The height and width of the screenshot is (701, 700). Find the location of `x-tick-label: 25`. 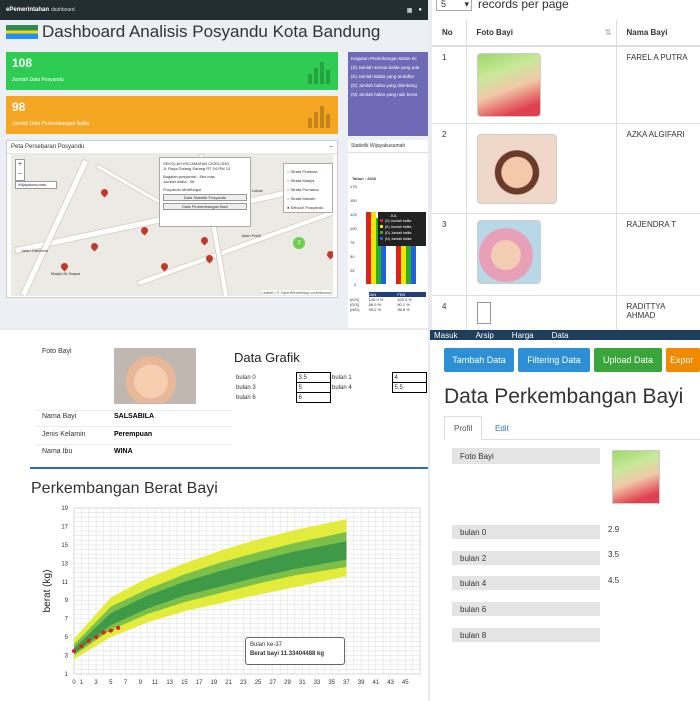

x-tick-label: 25 is located at coordinates (258, 683).